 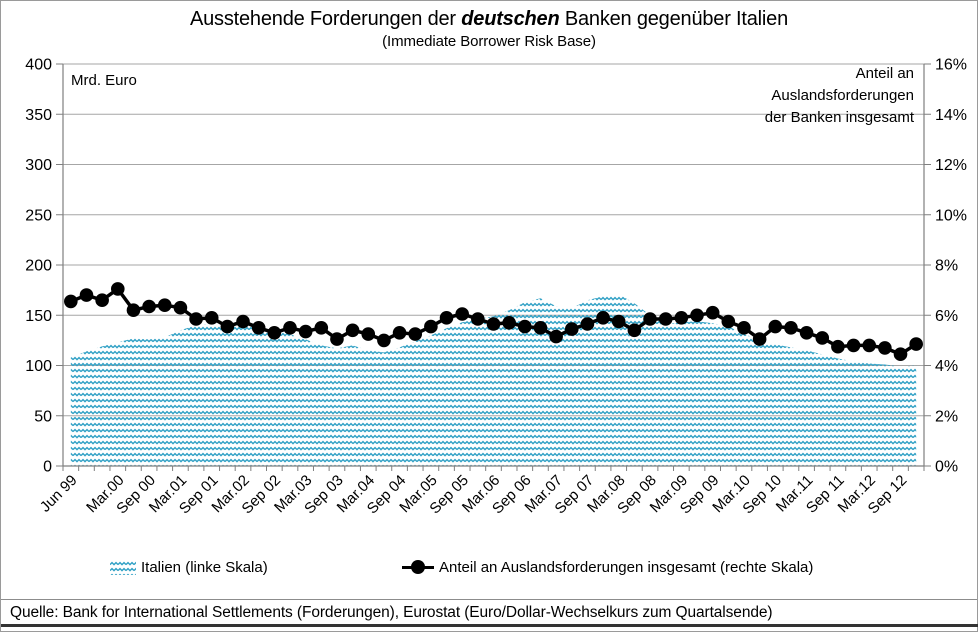 What do you see at coordinates (489, 41) in the screenshot?
I see `chart-subtitle: (Immediate Borrower Risk Base)` at bounding box center [489, 41].